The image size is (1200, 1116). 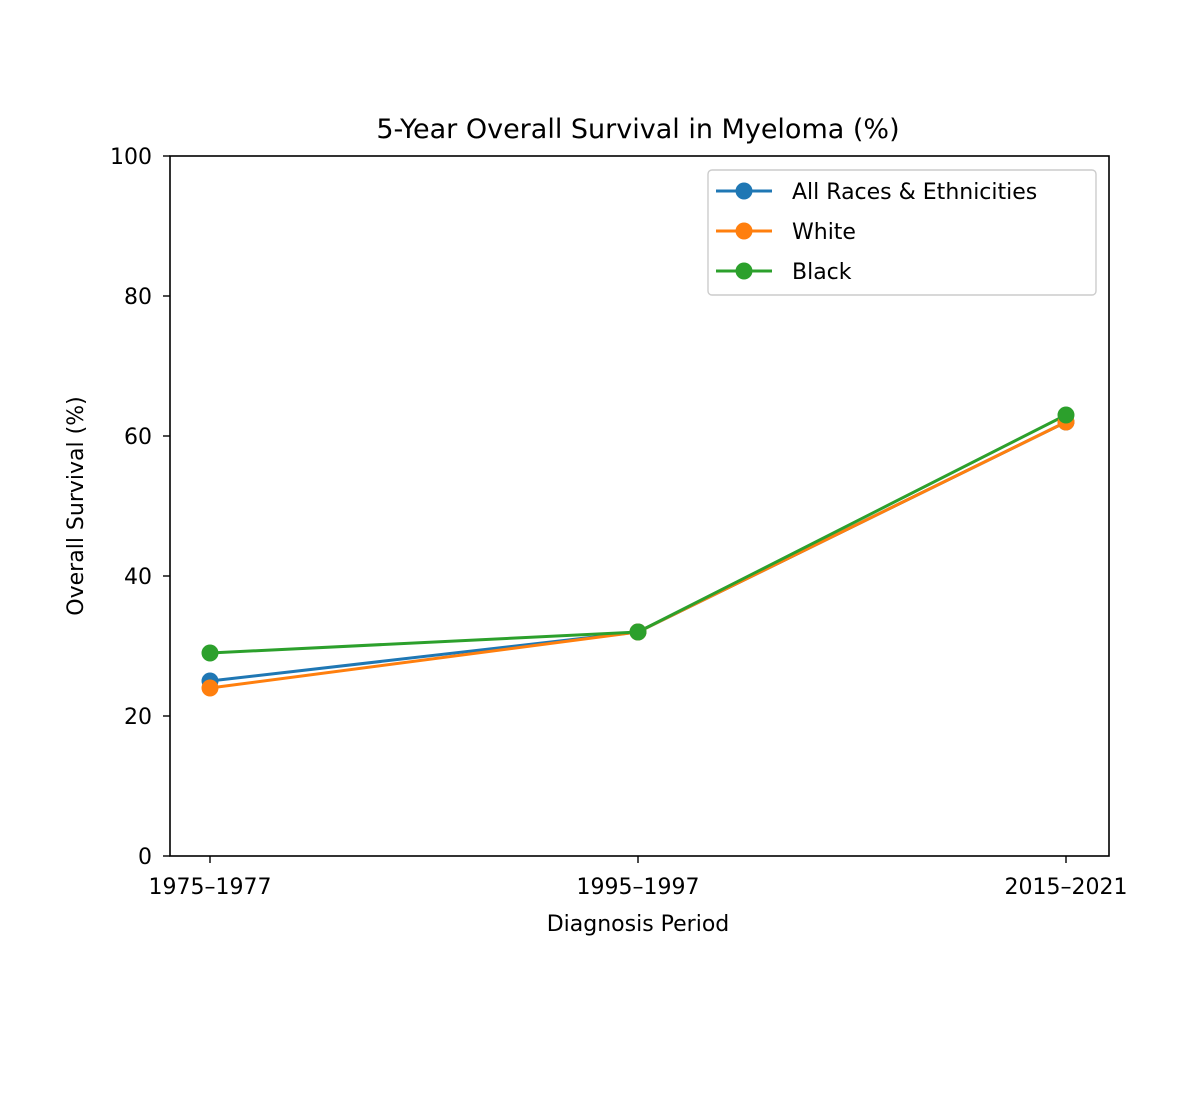 I want to click on legend: All Races & Ethnicities White Black, so click(x=902, y=232).